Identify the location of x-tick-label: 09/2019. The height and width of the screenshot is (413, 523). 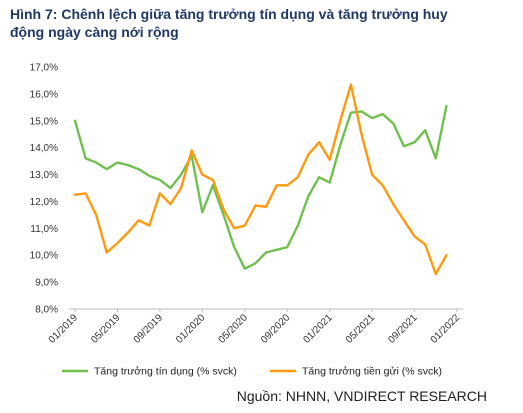
(149, 329).